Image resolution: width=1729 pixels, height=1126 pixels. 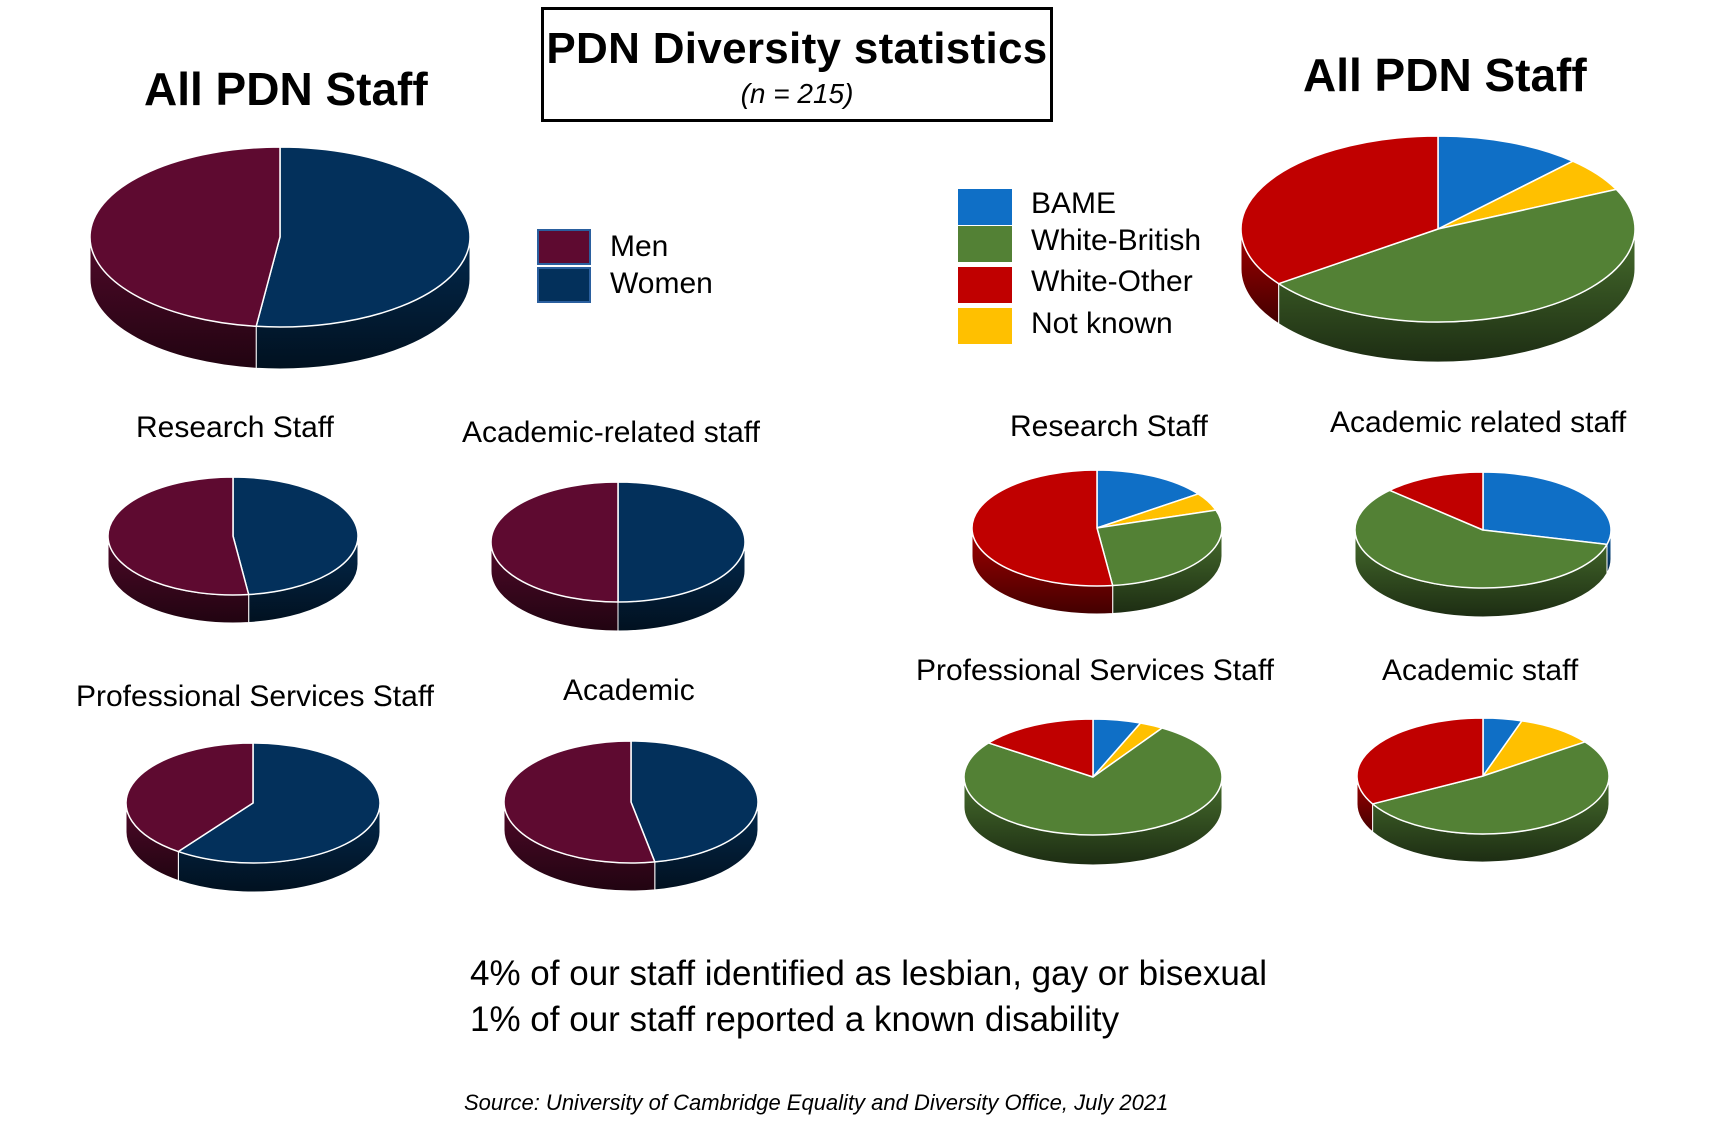 I want to click on legend-label-white-british: White-British, so click(x=1116, y=240).